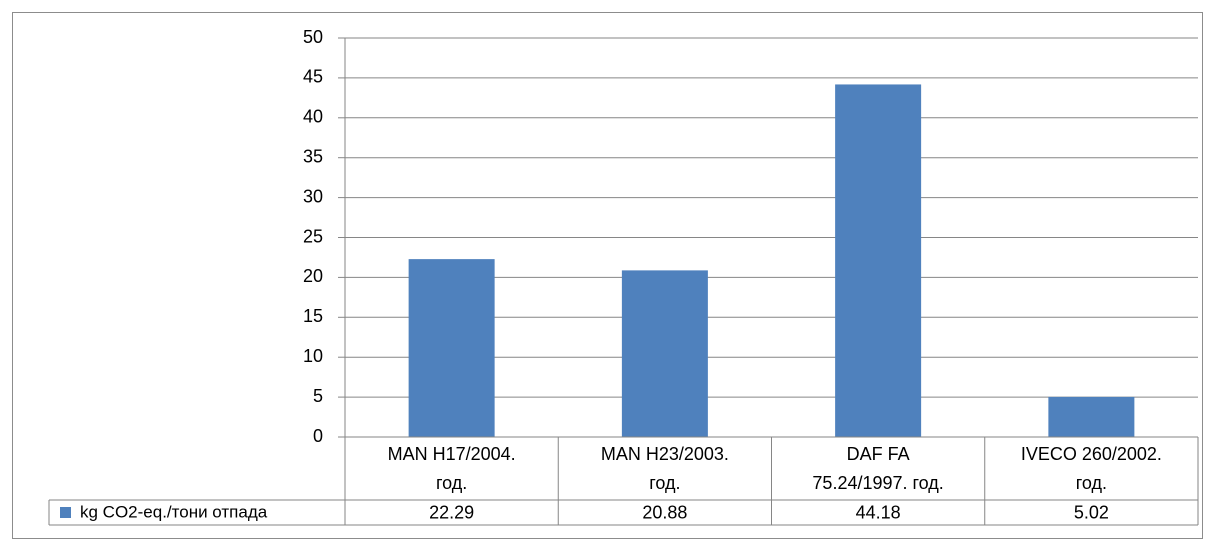  What do you see at coordinates (877, 468) in the screenshot?
I see `x-tick-label: DAF FA 75.24/1997. год.` at bounding box center [877, 468].